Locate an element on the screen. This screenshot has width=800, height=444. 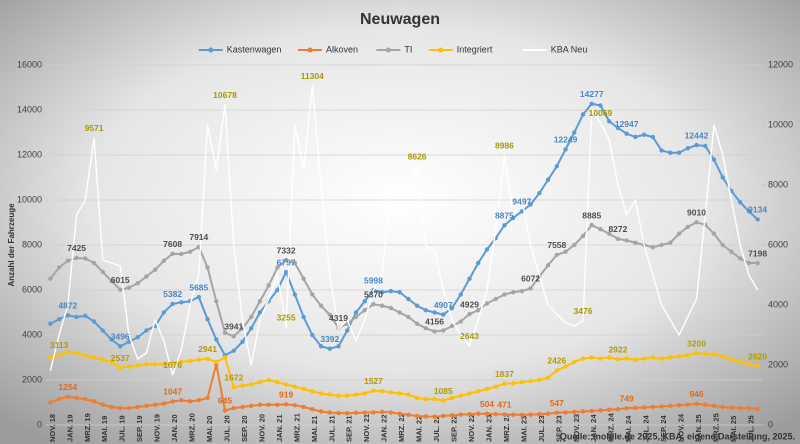
x-tick-label: JUL. 22 is located at coordinates (436, 428).